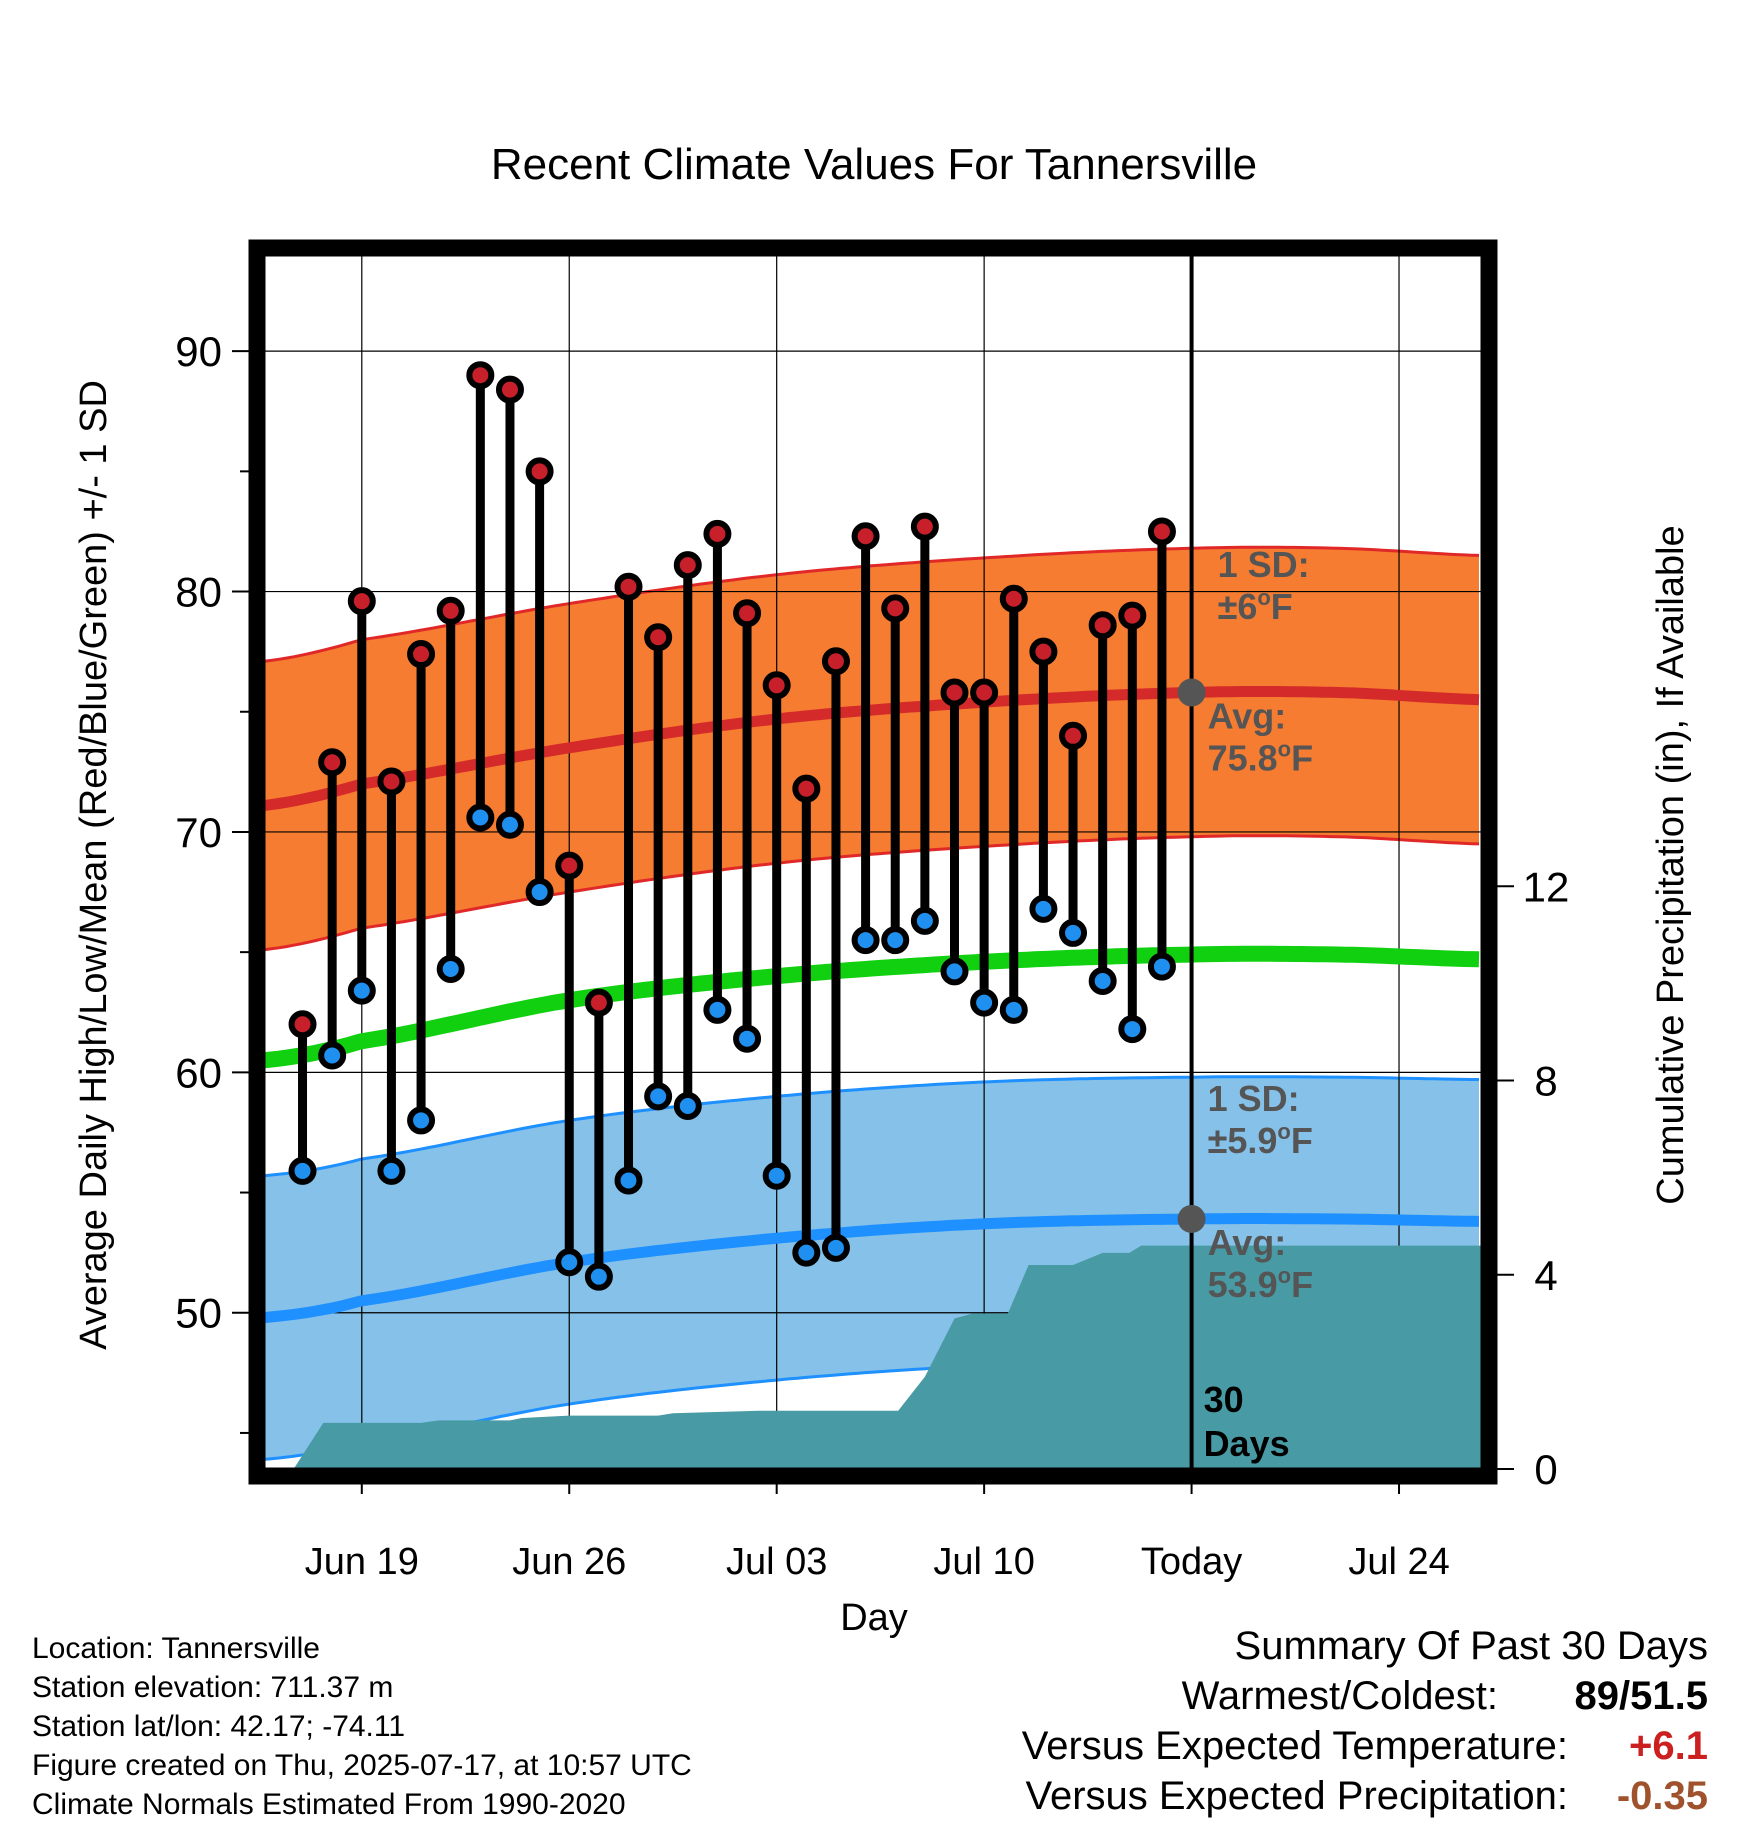 The image size is (1748, 1828). What do you see at coordinates (1545, 1275) in the screenshot?
I see `y2-tick-label: 4` at bounding box center [1545, 1275].